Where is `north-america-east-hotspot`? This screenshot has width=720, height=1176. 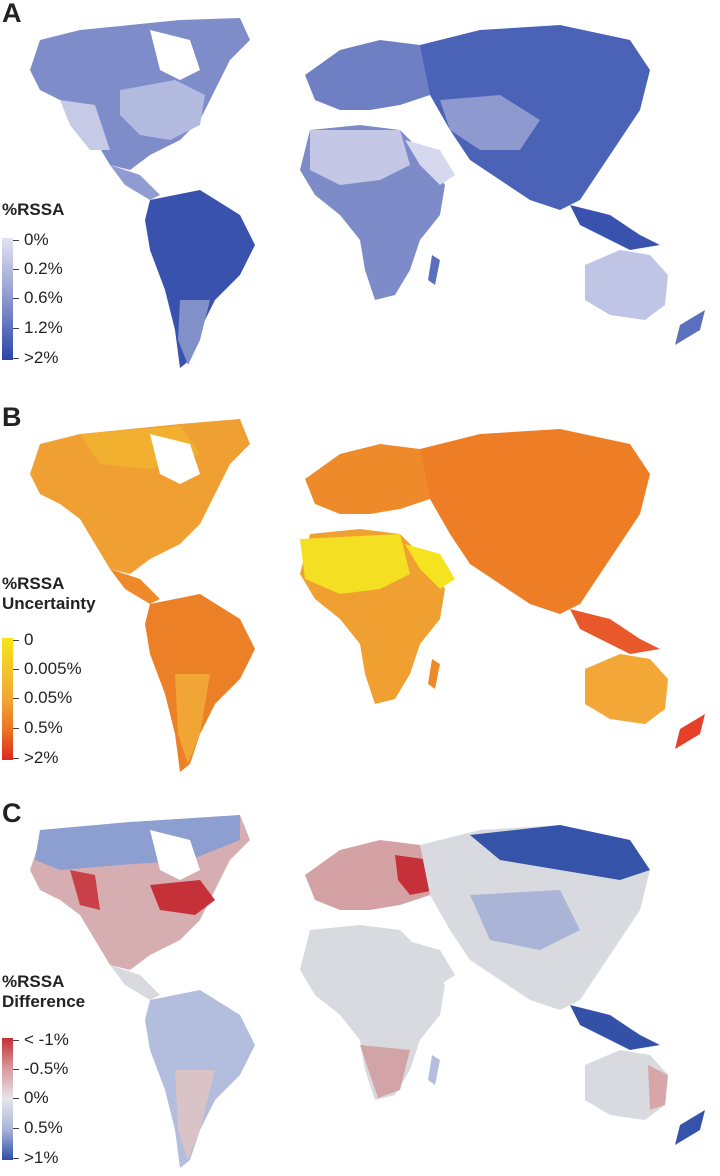
north-america-east-hotspot is located at coordinates (182, 897).